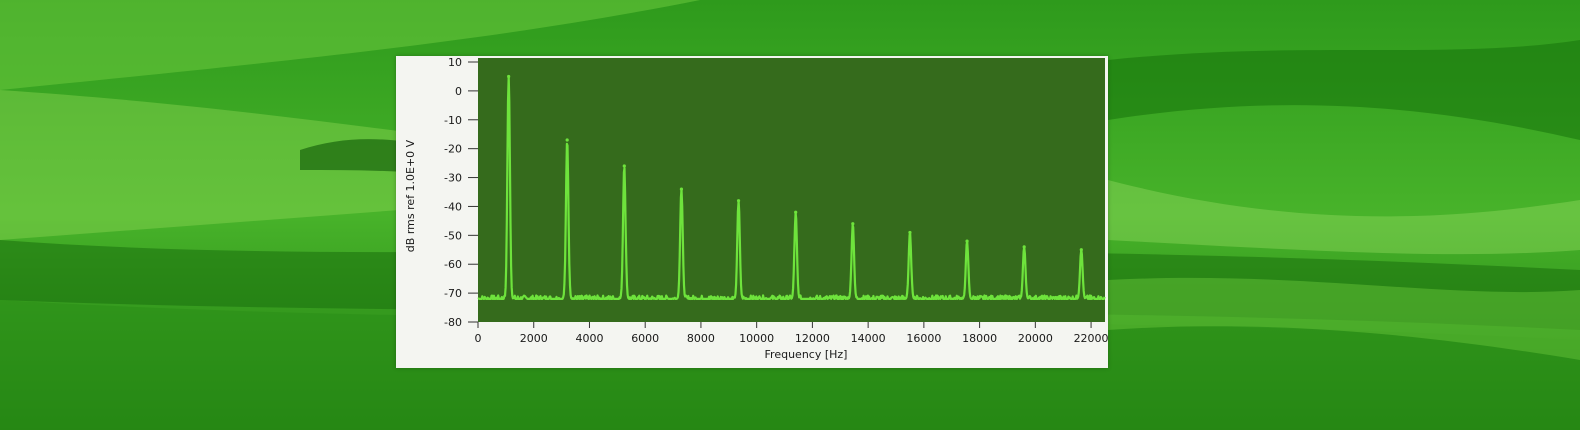 The height and width of the screenshot is (430, 1580). What do you see at coordinates (453, 178) in the screenshot?
I see `y-tick-label: -30` at bounding box center [453, 178].